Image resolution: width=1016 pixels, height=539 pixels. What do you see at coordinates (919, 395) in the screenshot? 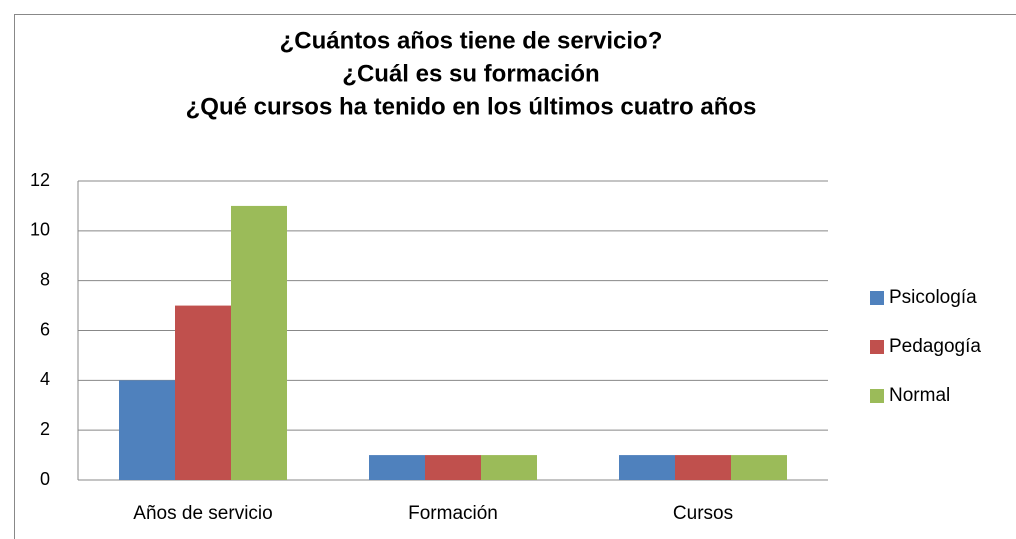
I see `legend-label: Normal` at bounding box center [919, 395].